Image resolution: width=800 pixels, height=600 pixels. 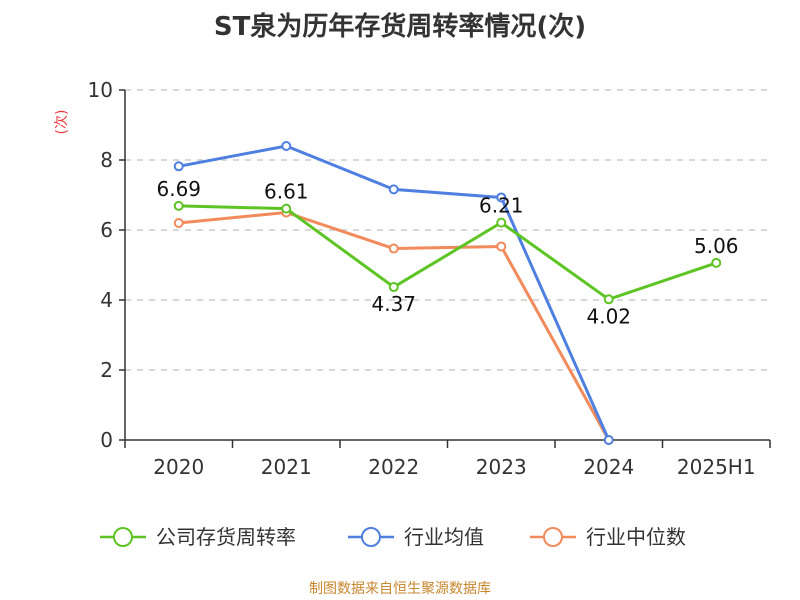 What do you see at coordinates (106, 160) in the screenshot?
I see `y-tick-label: 8` at bounding box center [106, 160].